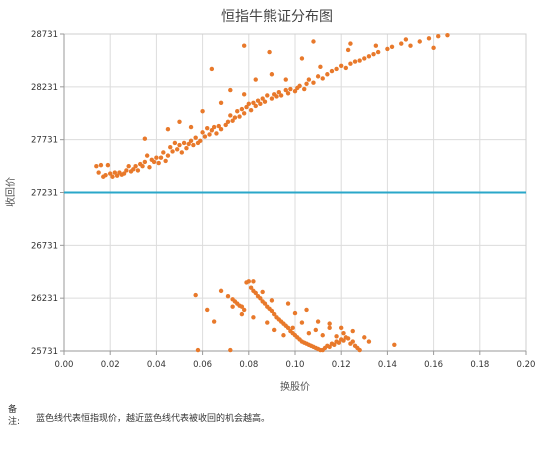 The image size is (554, 449). Describe the element at coordinates (14, 416) in the screenshot. I see `note-label: 备注:` at that location.